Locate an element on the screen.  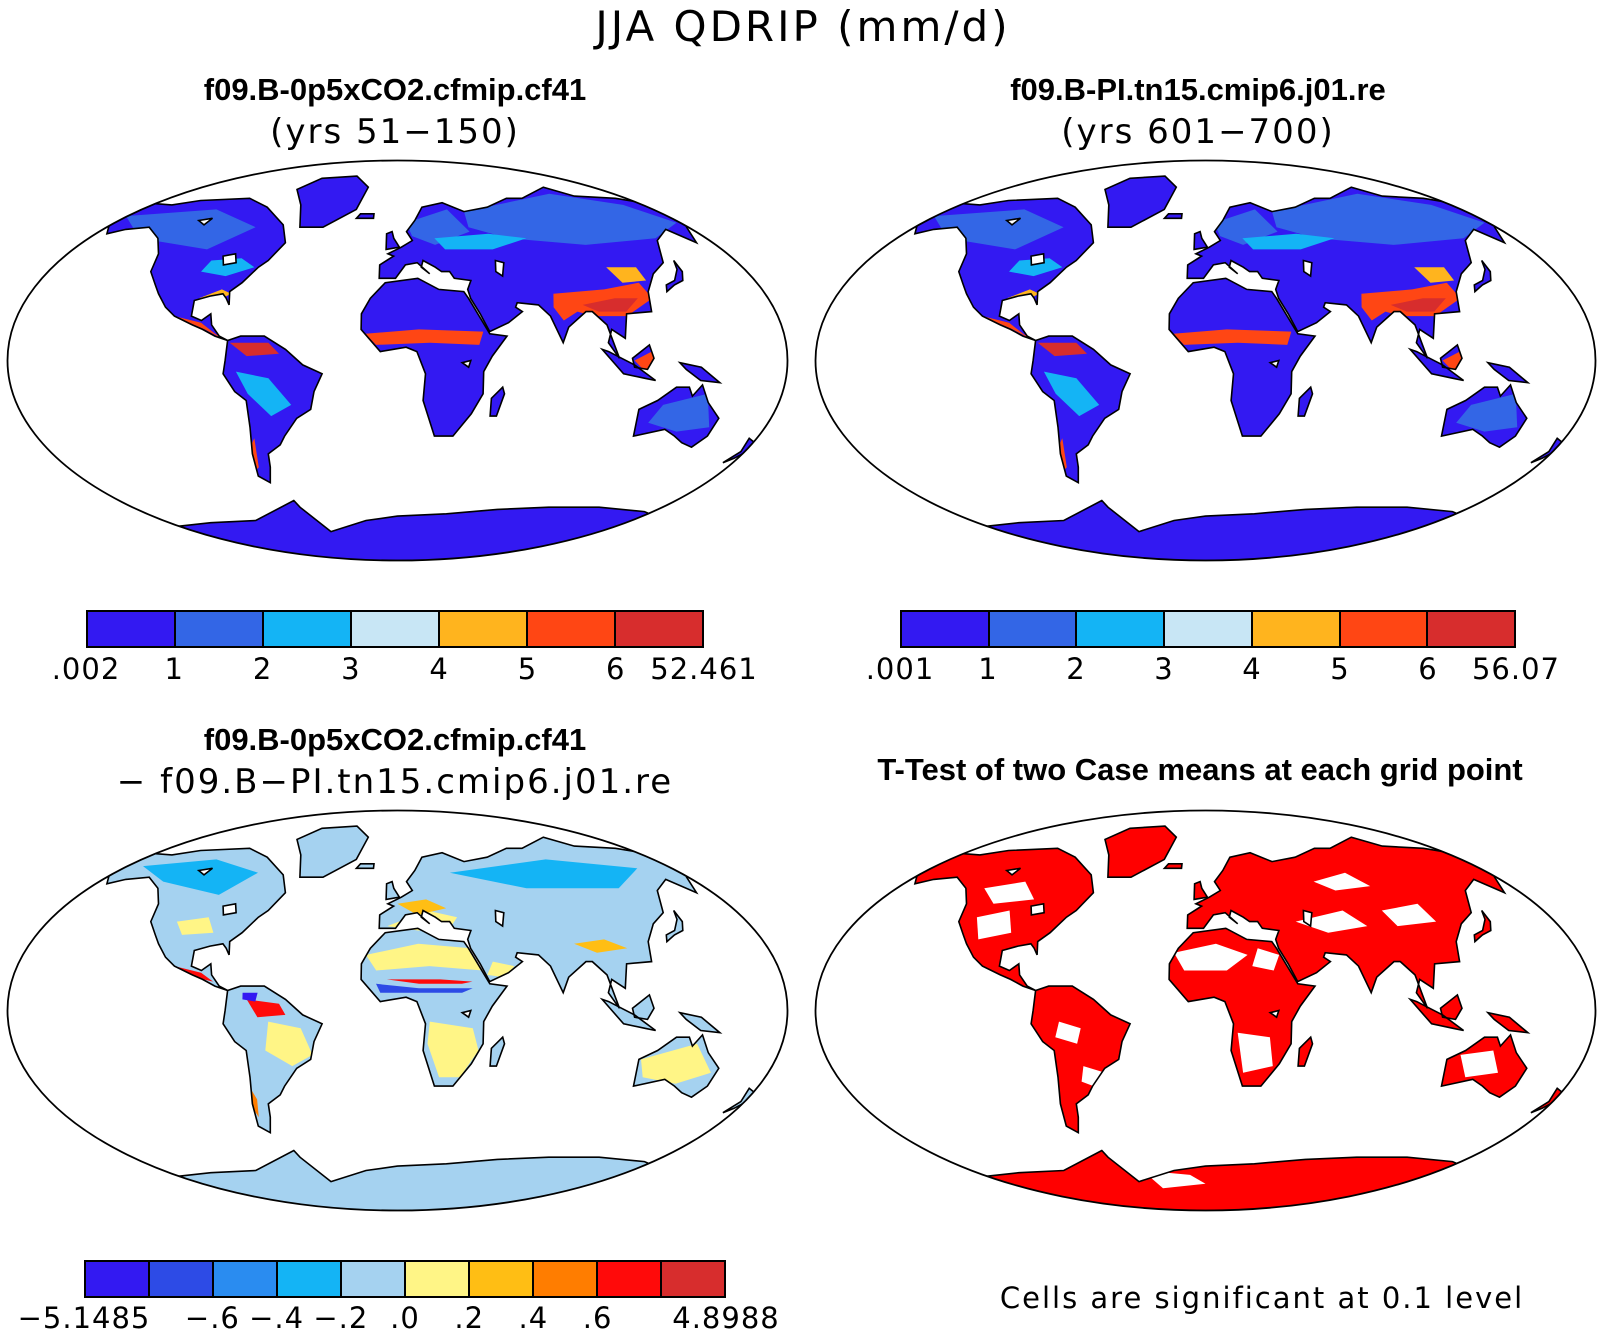
colorbar-tick-label: .6 is located at coordinates (597, 1318).